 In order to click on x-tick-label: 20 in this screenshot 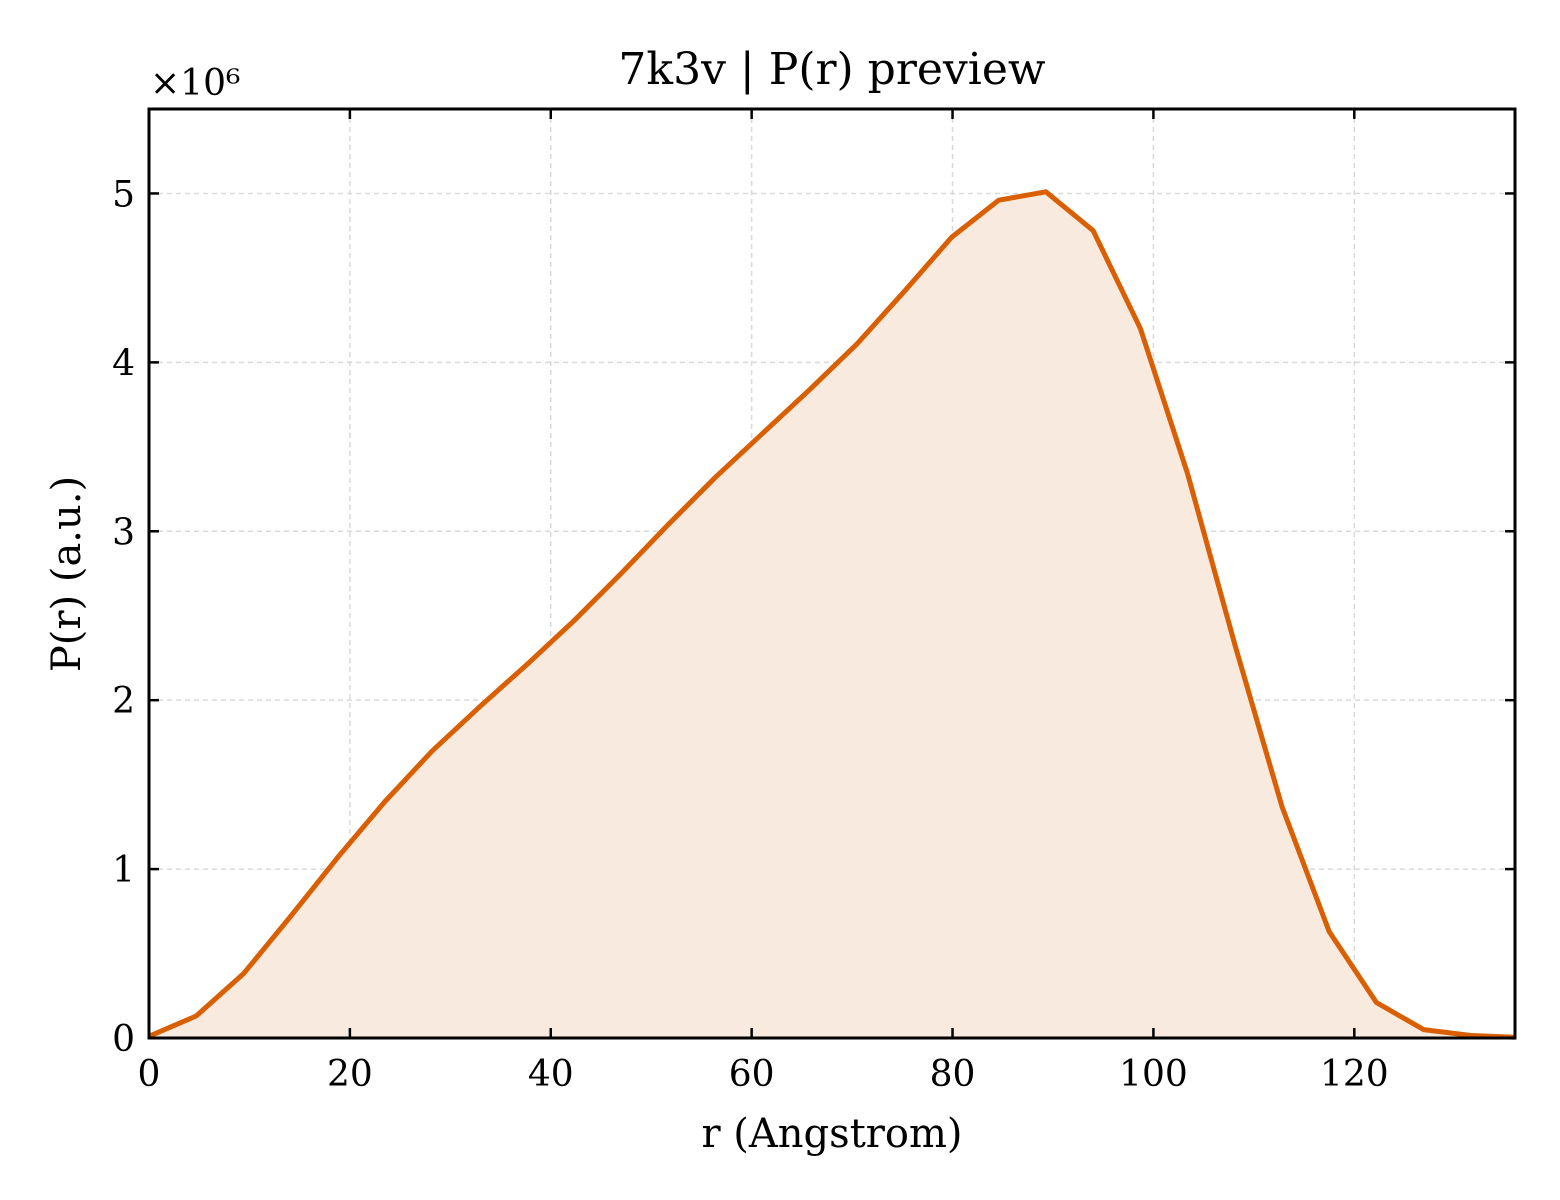, I will do `click(350, 1074)`.